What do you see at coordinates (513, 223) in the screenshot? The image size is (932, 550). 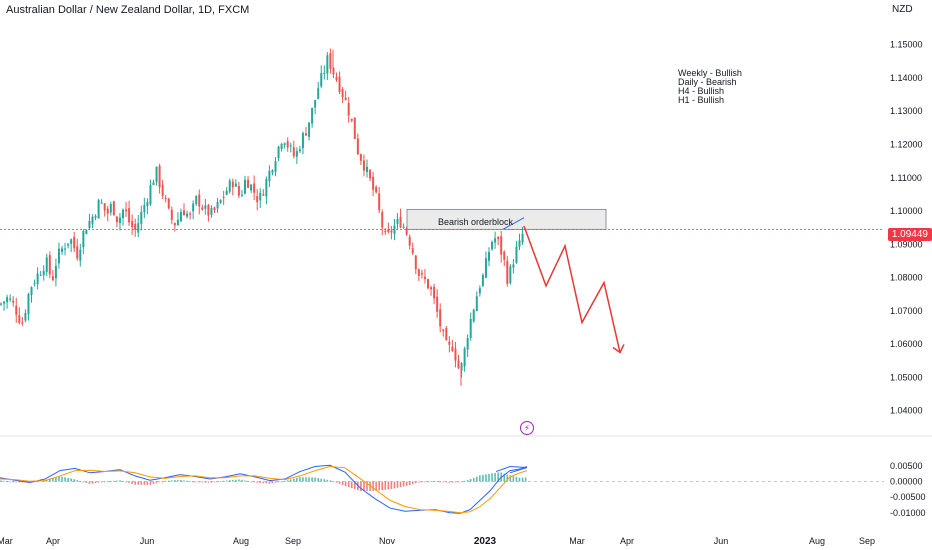 I see `trendline` at bounding box center [513, 223].